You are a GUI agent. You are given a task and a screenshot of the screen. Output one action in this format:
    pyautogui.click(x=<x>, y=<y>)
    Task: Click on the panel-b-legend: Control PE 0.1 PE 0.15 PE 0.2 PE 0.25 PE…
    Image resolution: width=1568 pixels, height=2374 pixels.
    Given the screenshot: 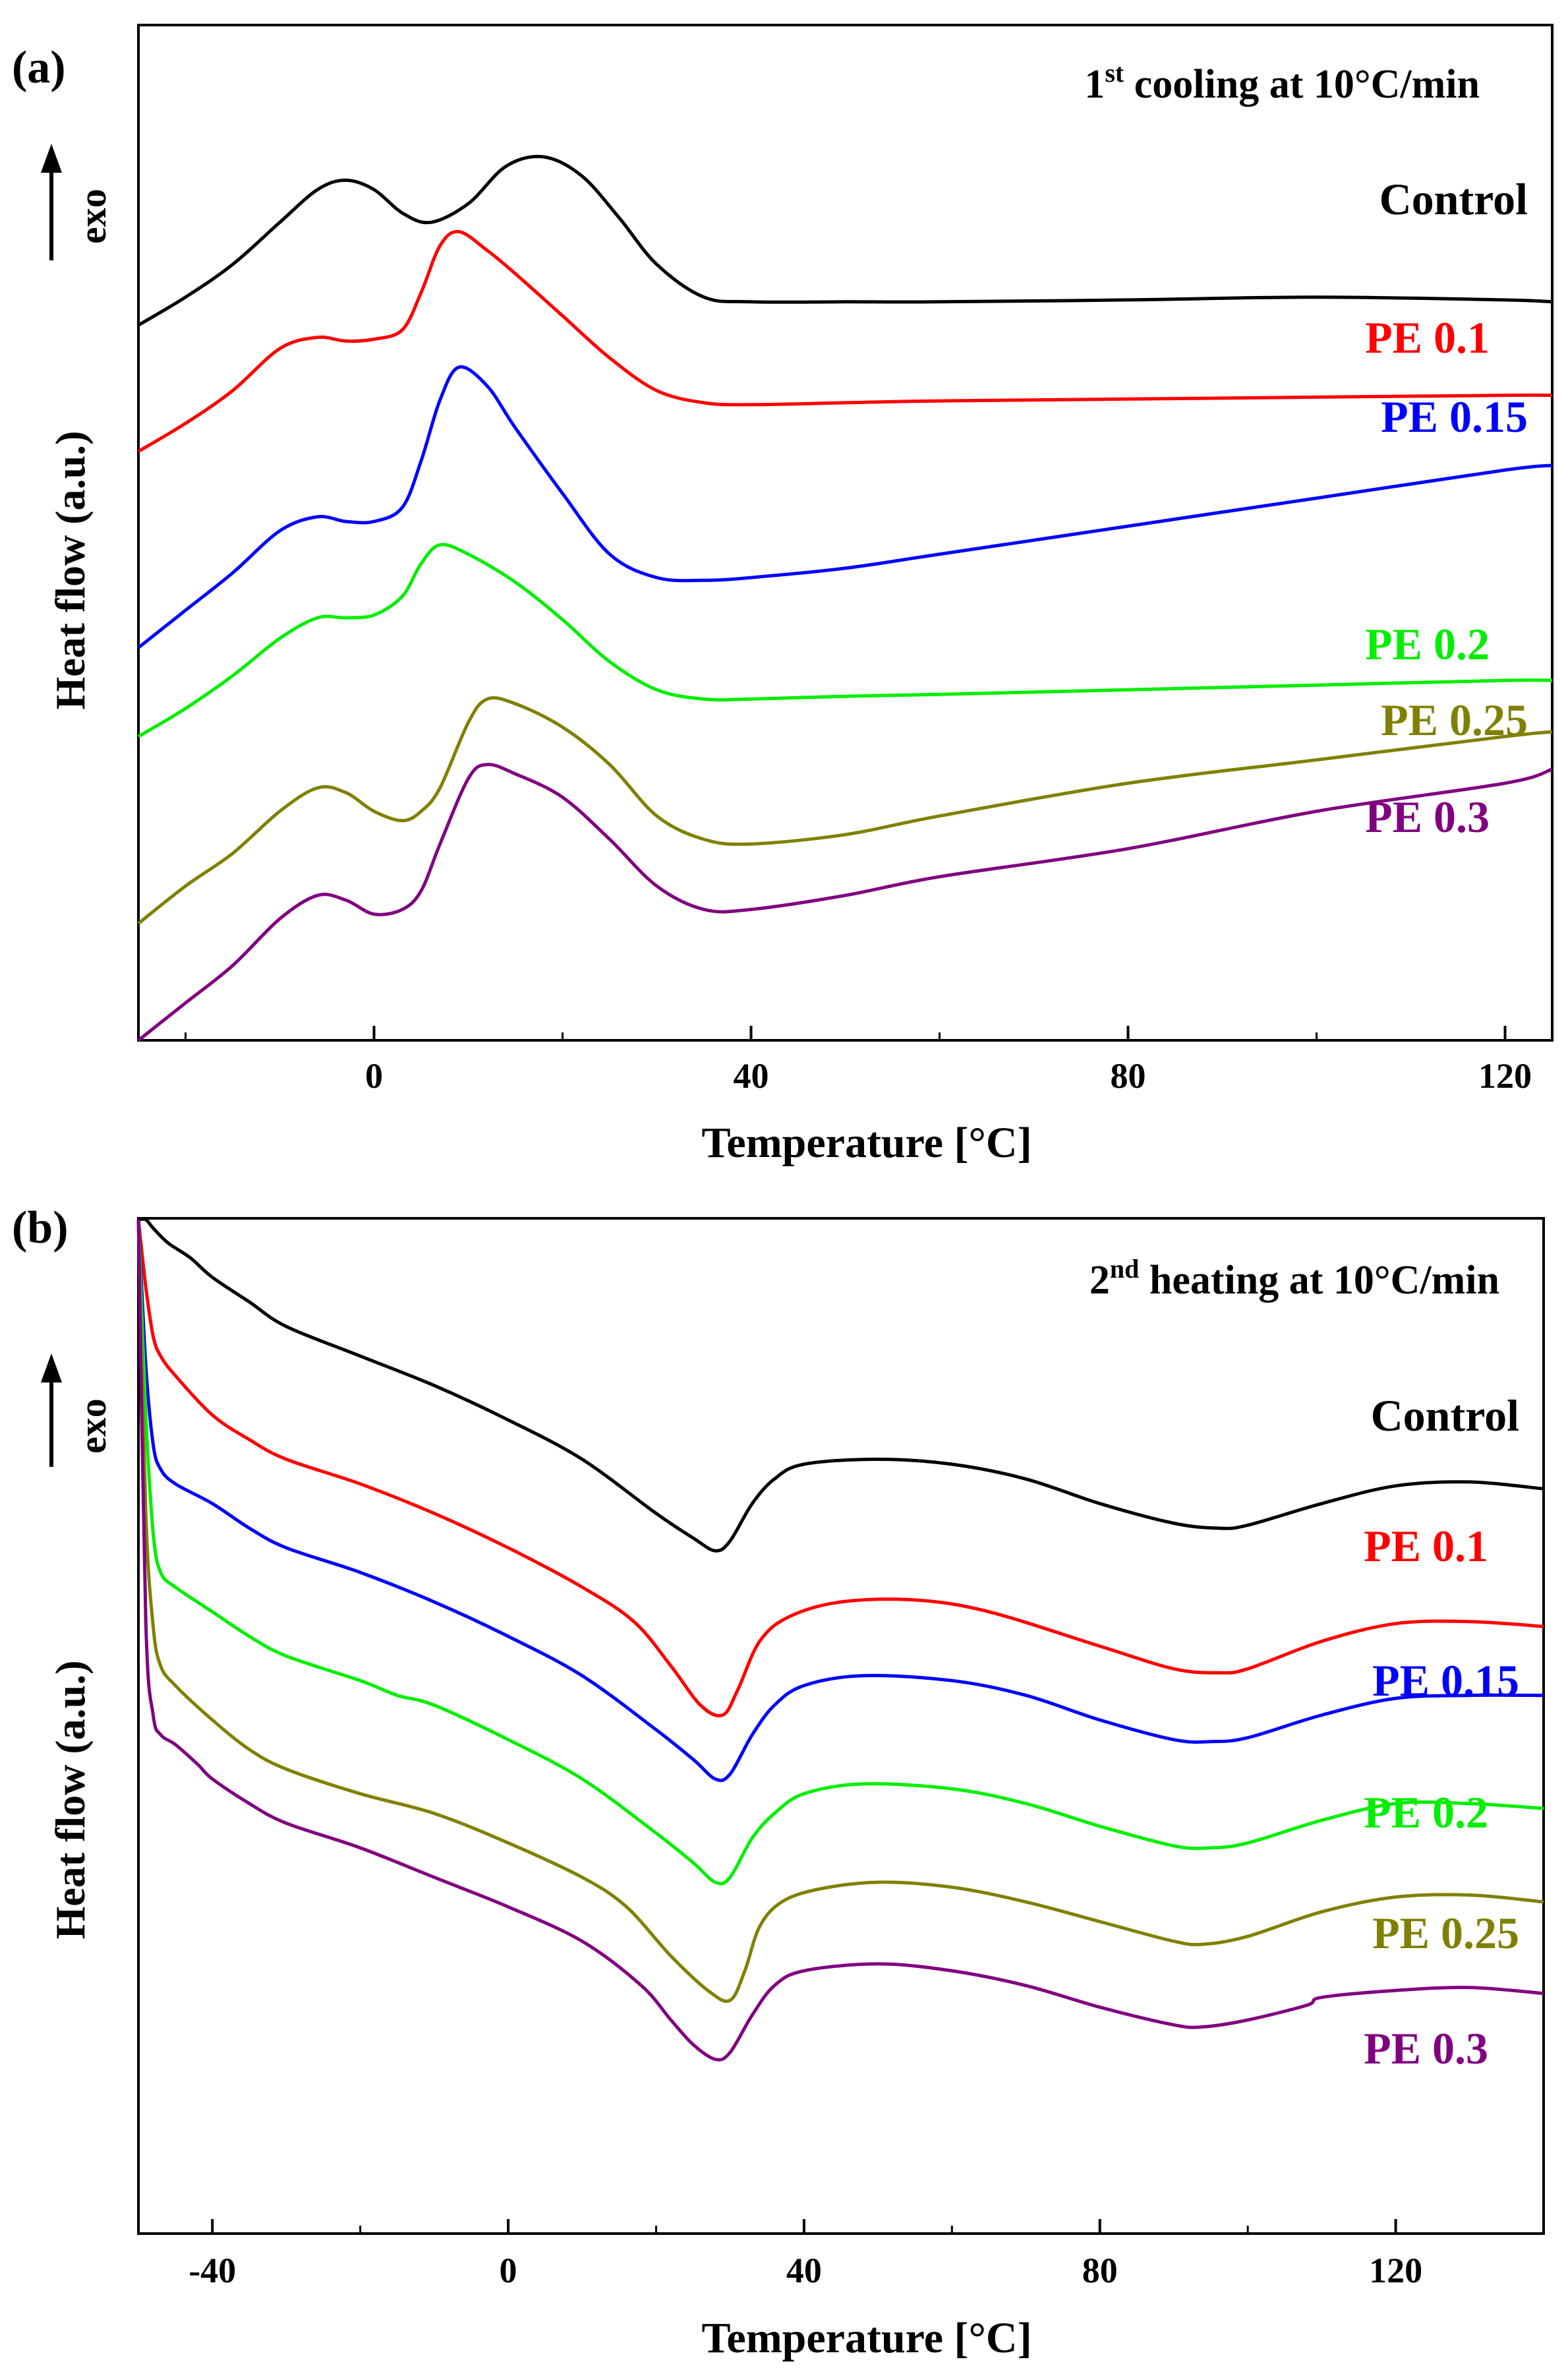 What is the action you would take?
    pyautogui.click(x=1441, y=1731)
    